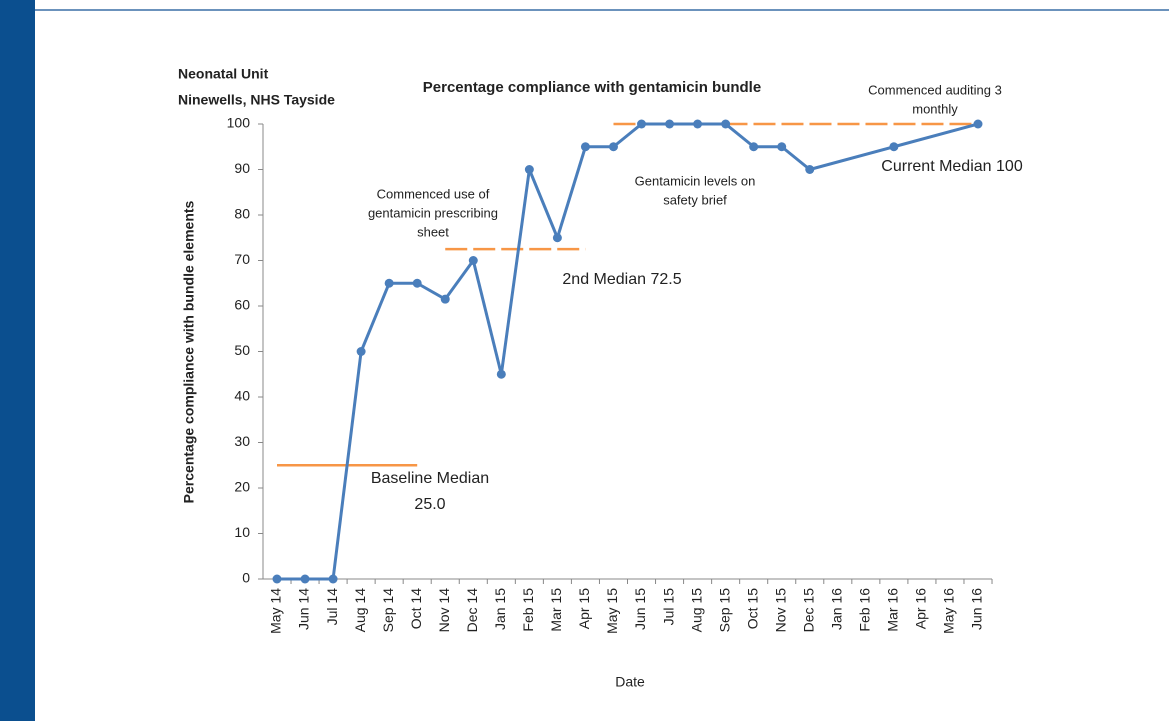 The image size is (1169, 721). What do you see at coordinates (242, 532) in the screenshot?
I see `y-tick-label: 10` at bounding box center [242, 532].